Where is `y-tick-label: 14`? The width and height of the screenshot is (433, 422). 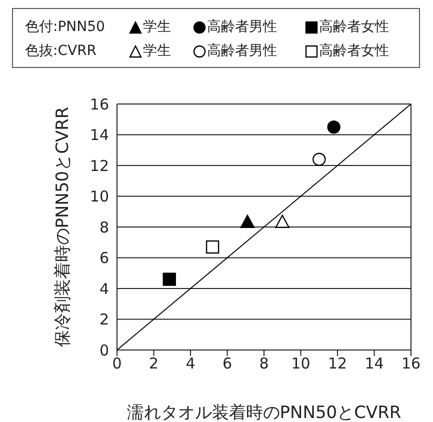 y-tick-label: 14 is located at coordinates (99, 135).